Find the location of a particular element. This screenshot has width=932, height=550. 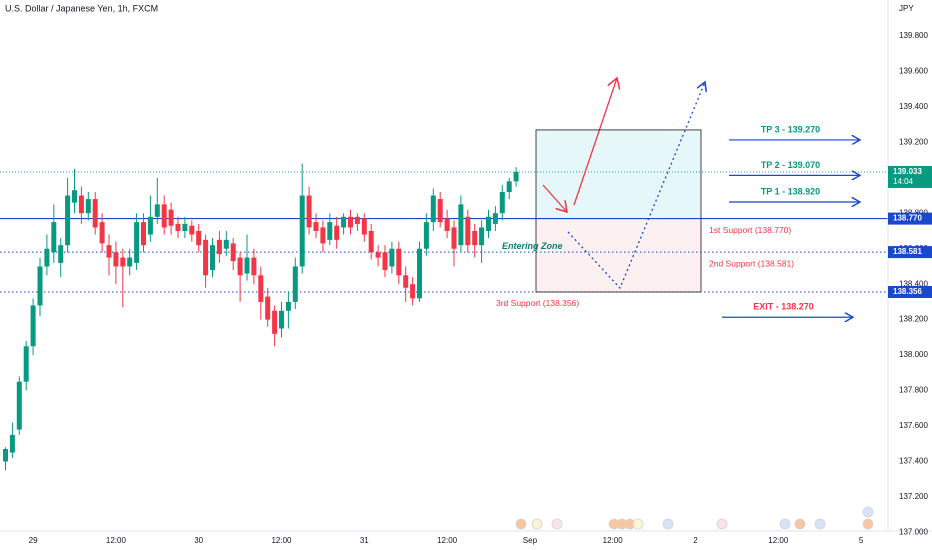

price-label: 138.581 is located at coordinates (907, 251).